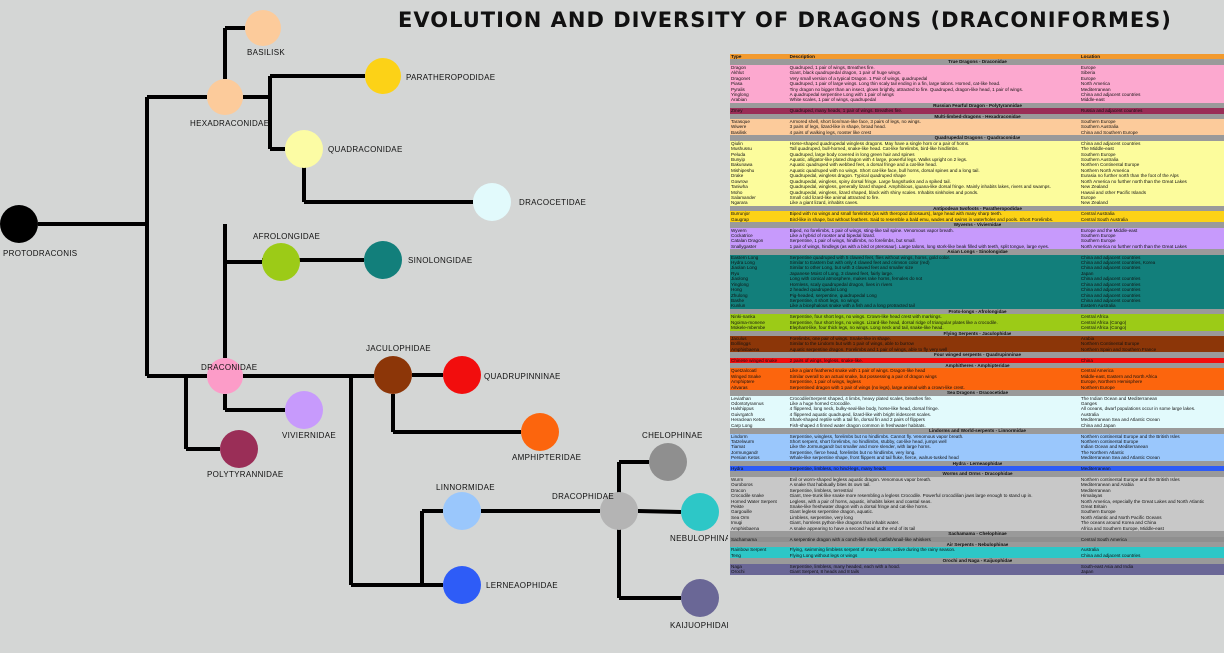  Describe the element at coordinates (740, 517) in the screenshot. I see `type-cell: Sea Orm` at that location.